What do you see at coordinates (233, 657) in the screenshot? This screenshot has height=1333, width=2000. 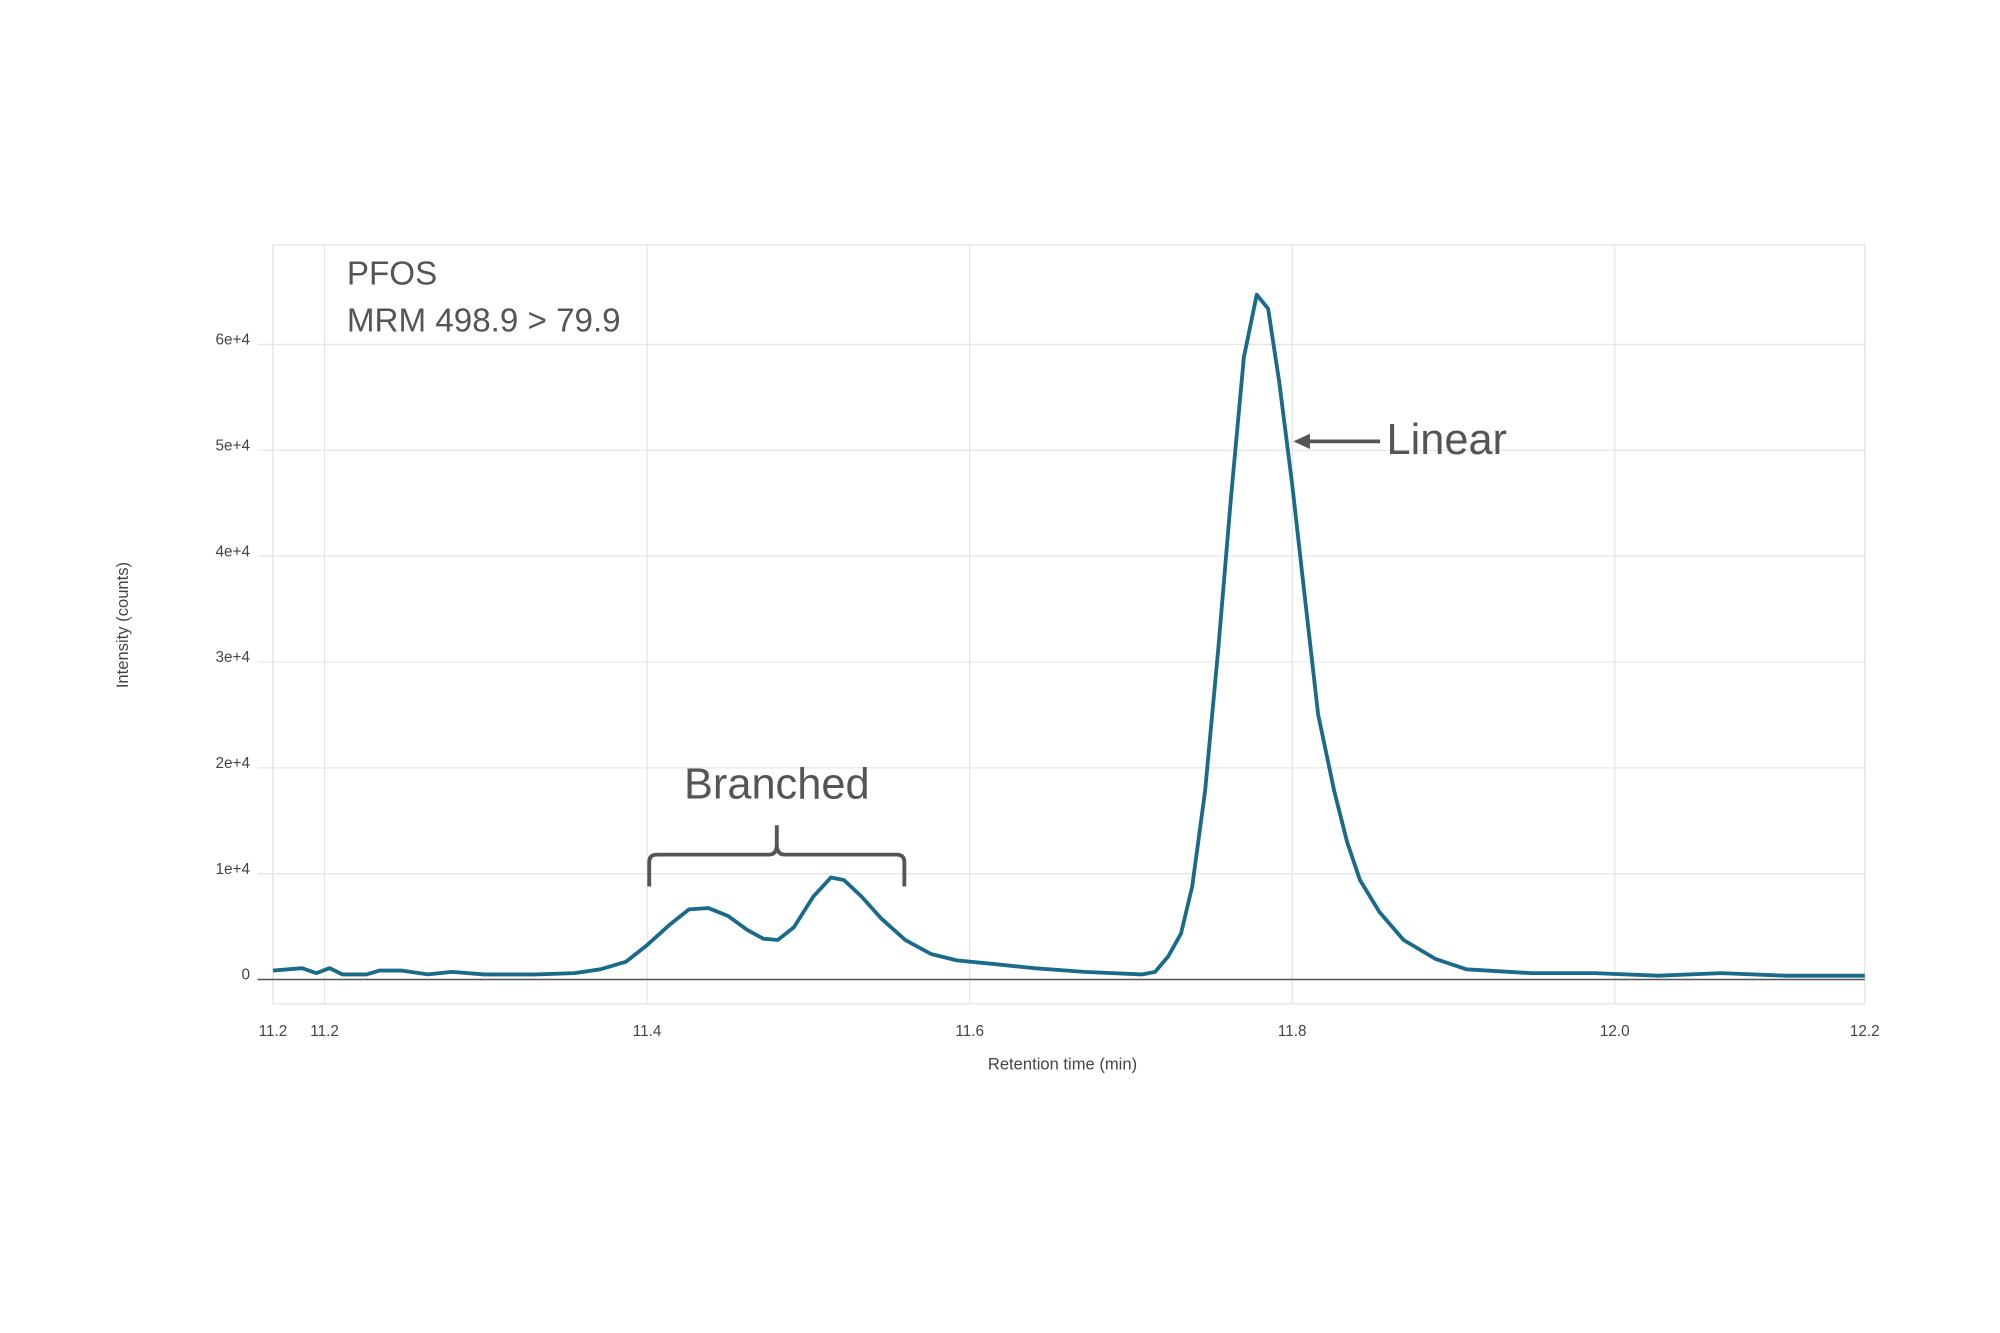 I see `y-tick-label: 3e+4` at bounding box center [233, 657].